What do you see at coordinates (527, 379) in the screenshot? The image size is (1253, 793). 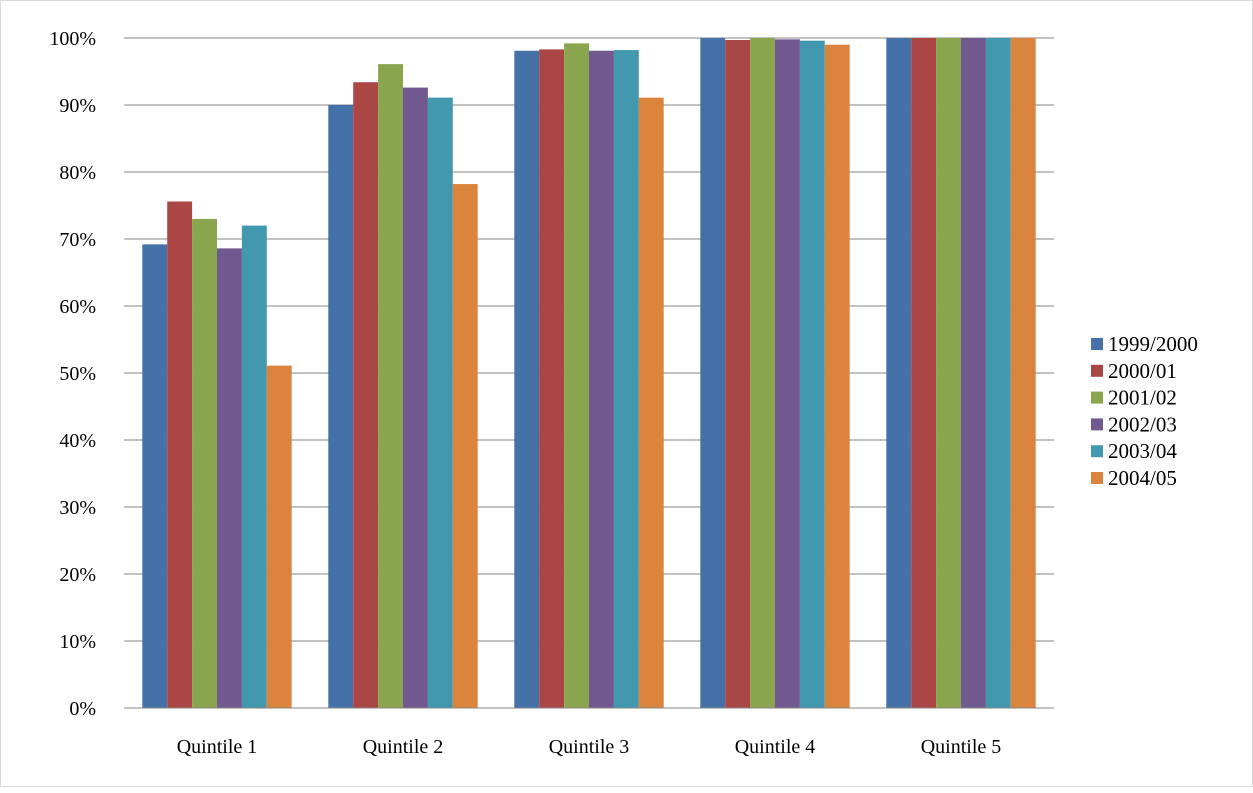 I see `bar-1999-2000-q3` at bounding box center [527, 379].